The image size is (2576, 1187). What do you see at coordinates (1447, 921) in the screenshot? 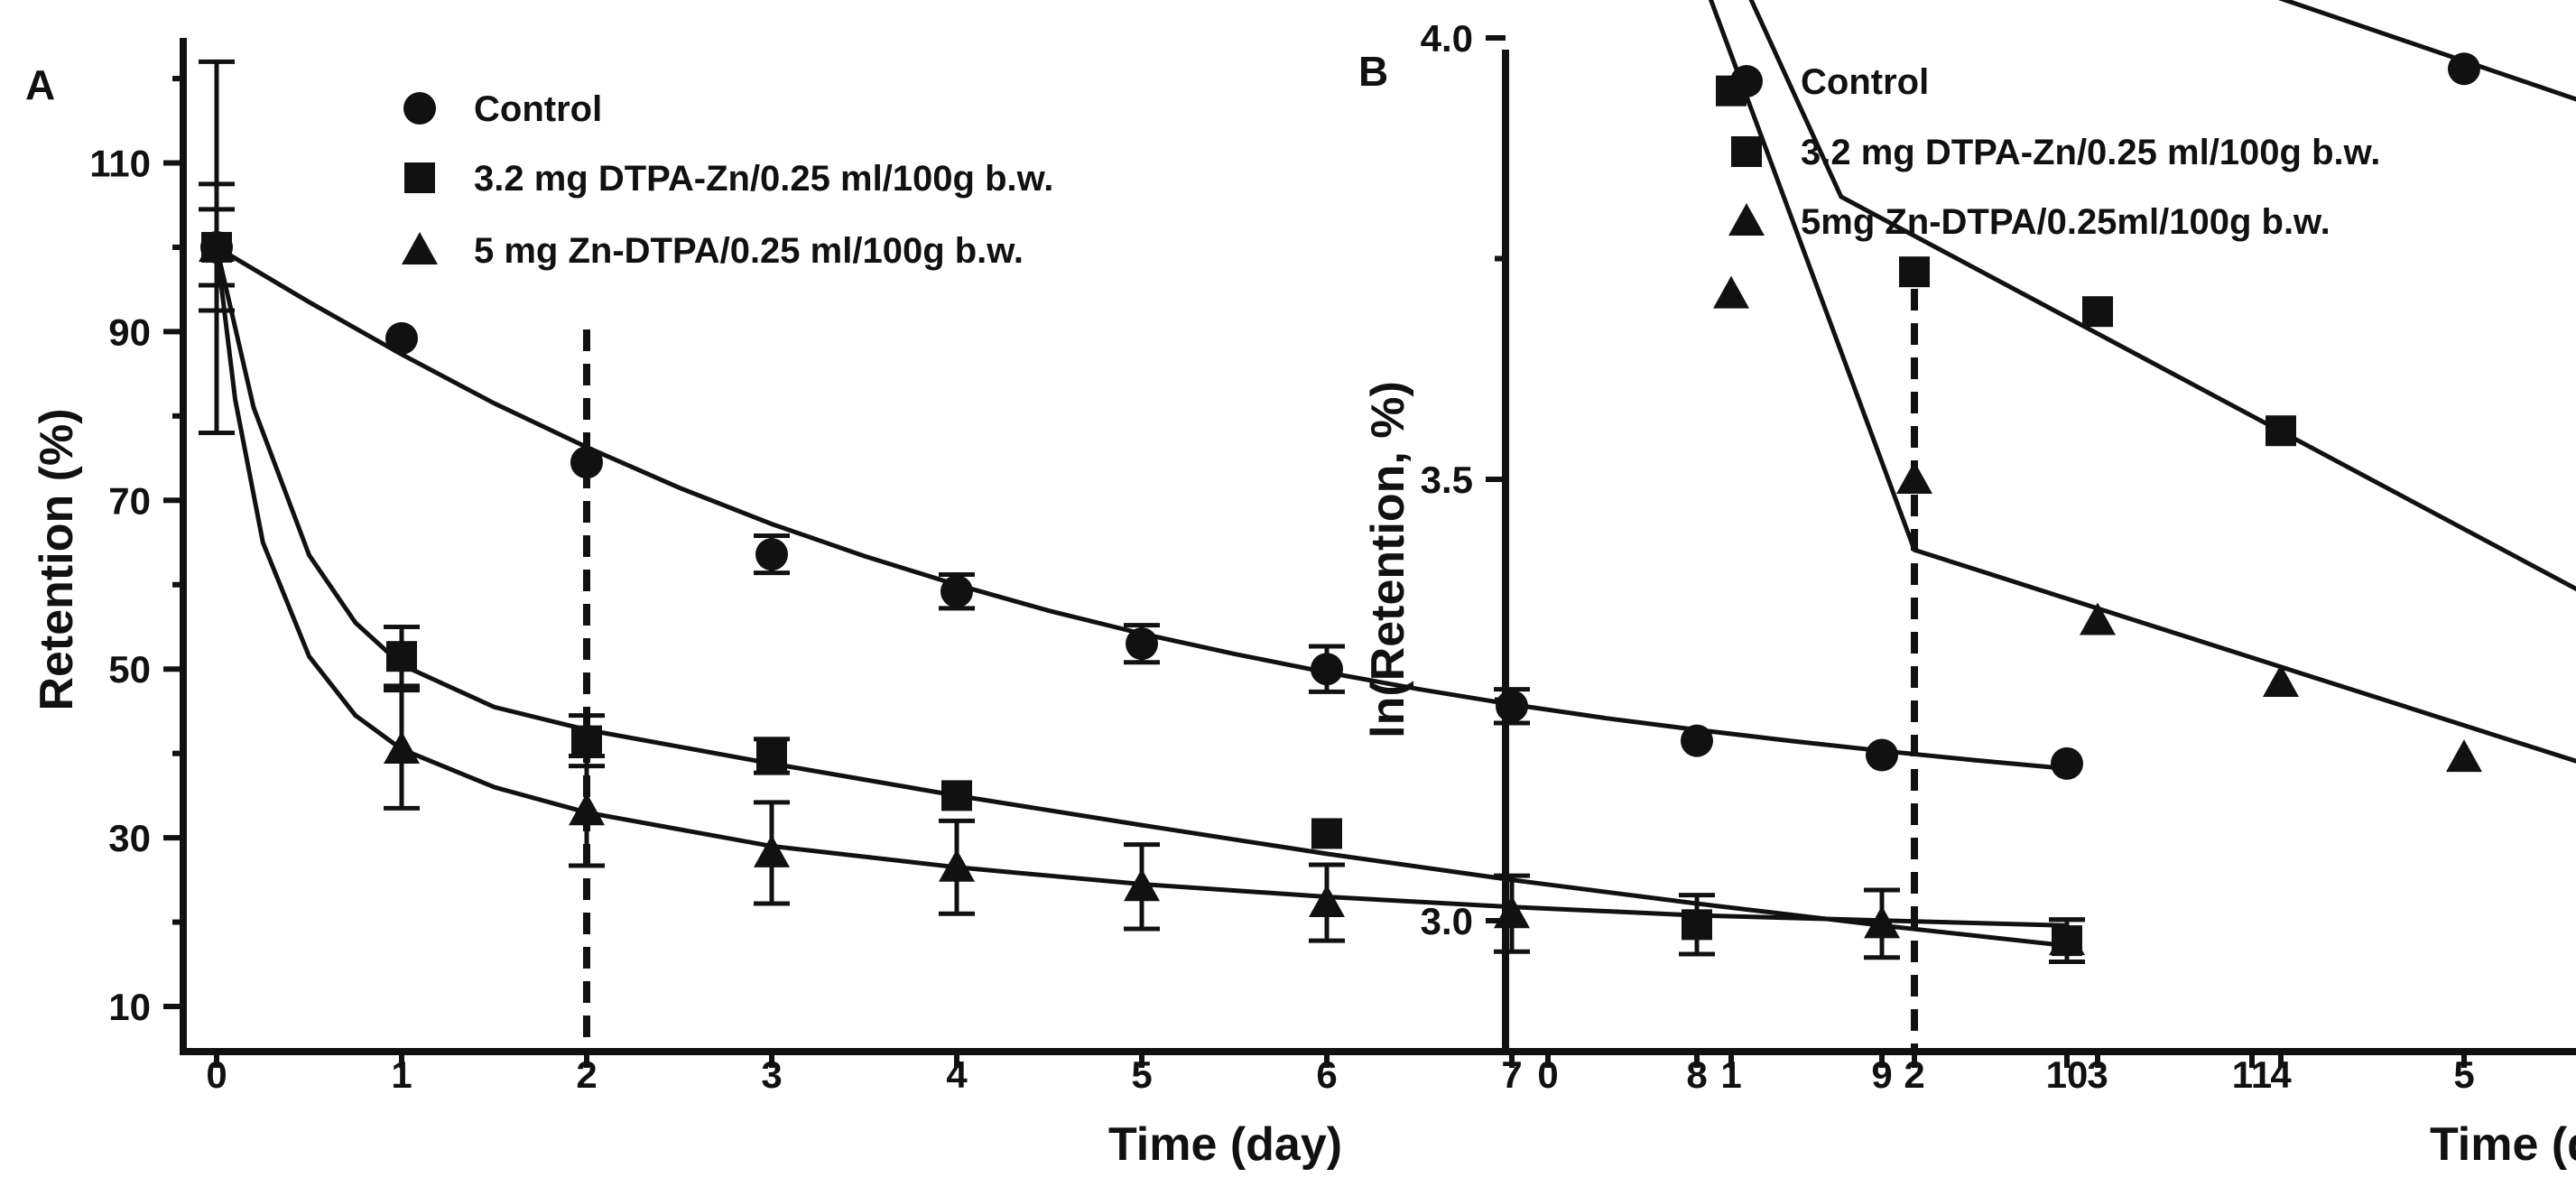
I see `y-tick-label: 3.0` at bounding box center [1447, 921].